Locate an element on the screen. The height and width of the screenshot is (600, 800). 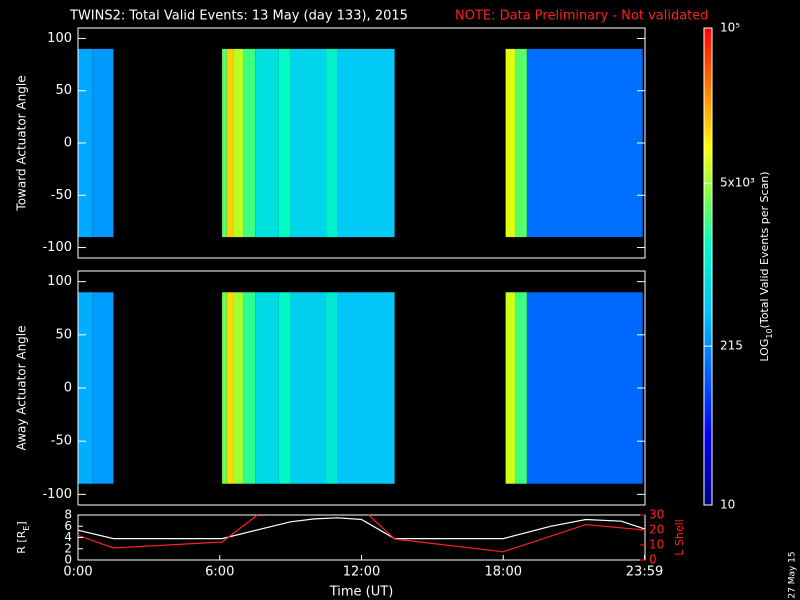
y-tick-label: 6 is located at coordinates (68, 526).